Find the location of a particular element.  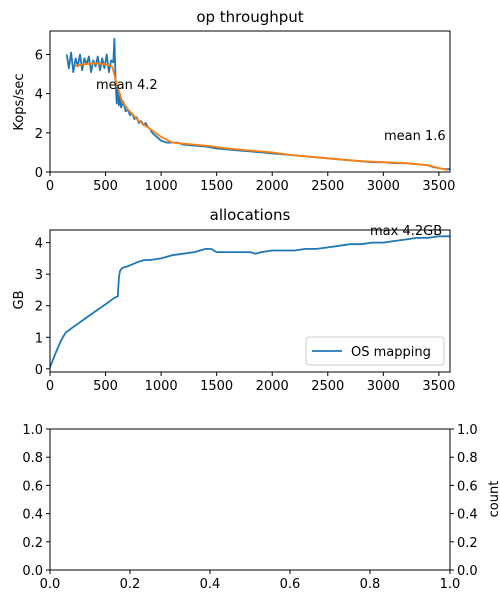

y-tick-label: 1 is located at coordinates (39, 338).